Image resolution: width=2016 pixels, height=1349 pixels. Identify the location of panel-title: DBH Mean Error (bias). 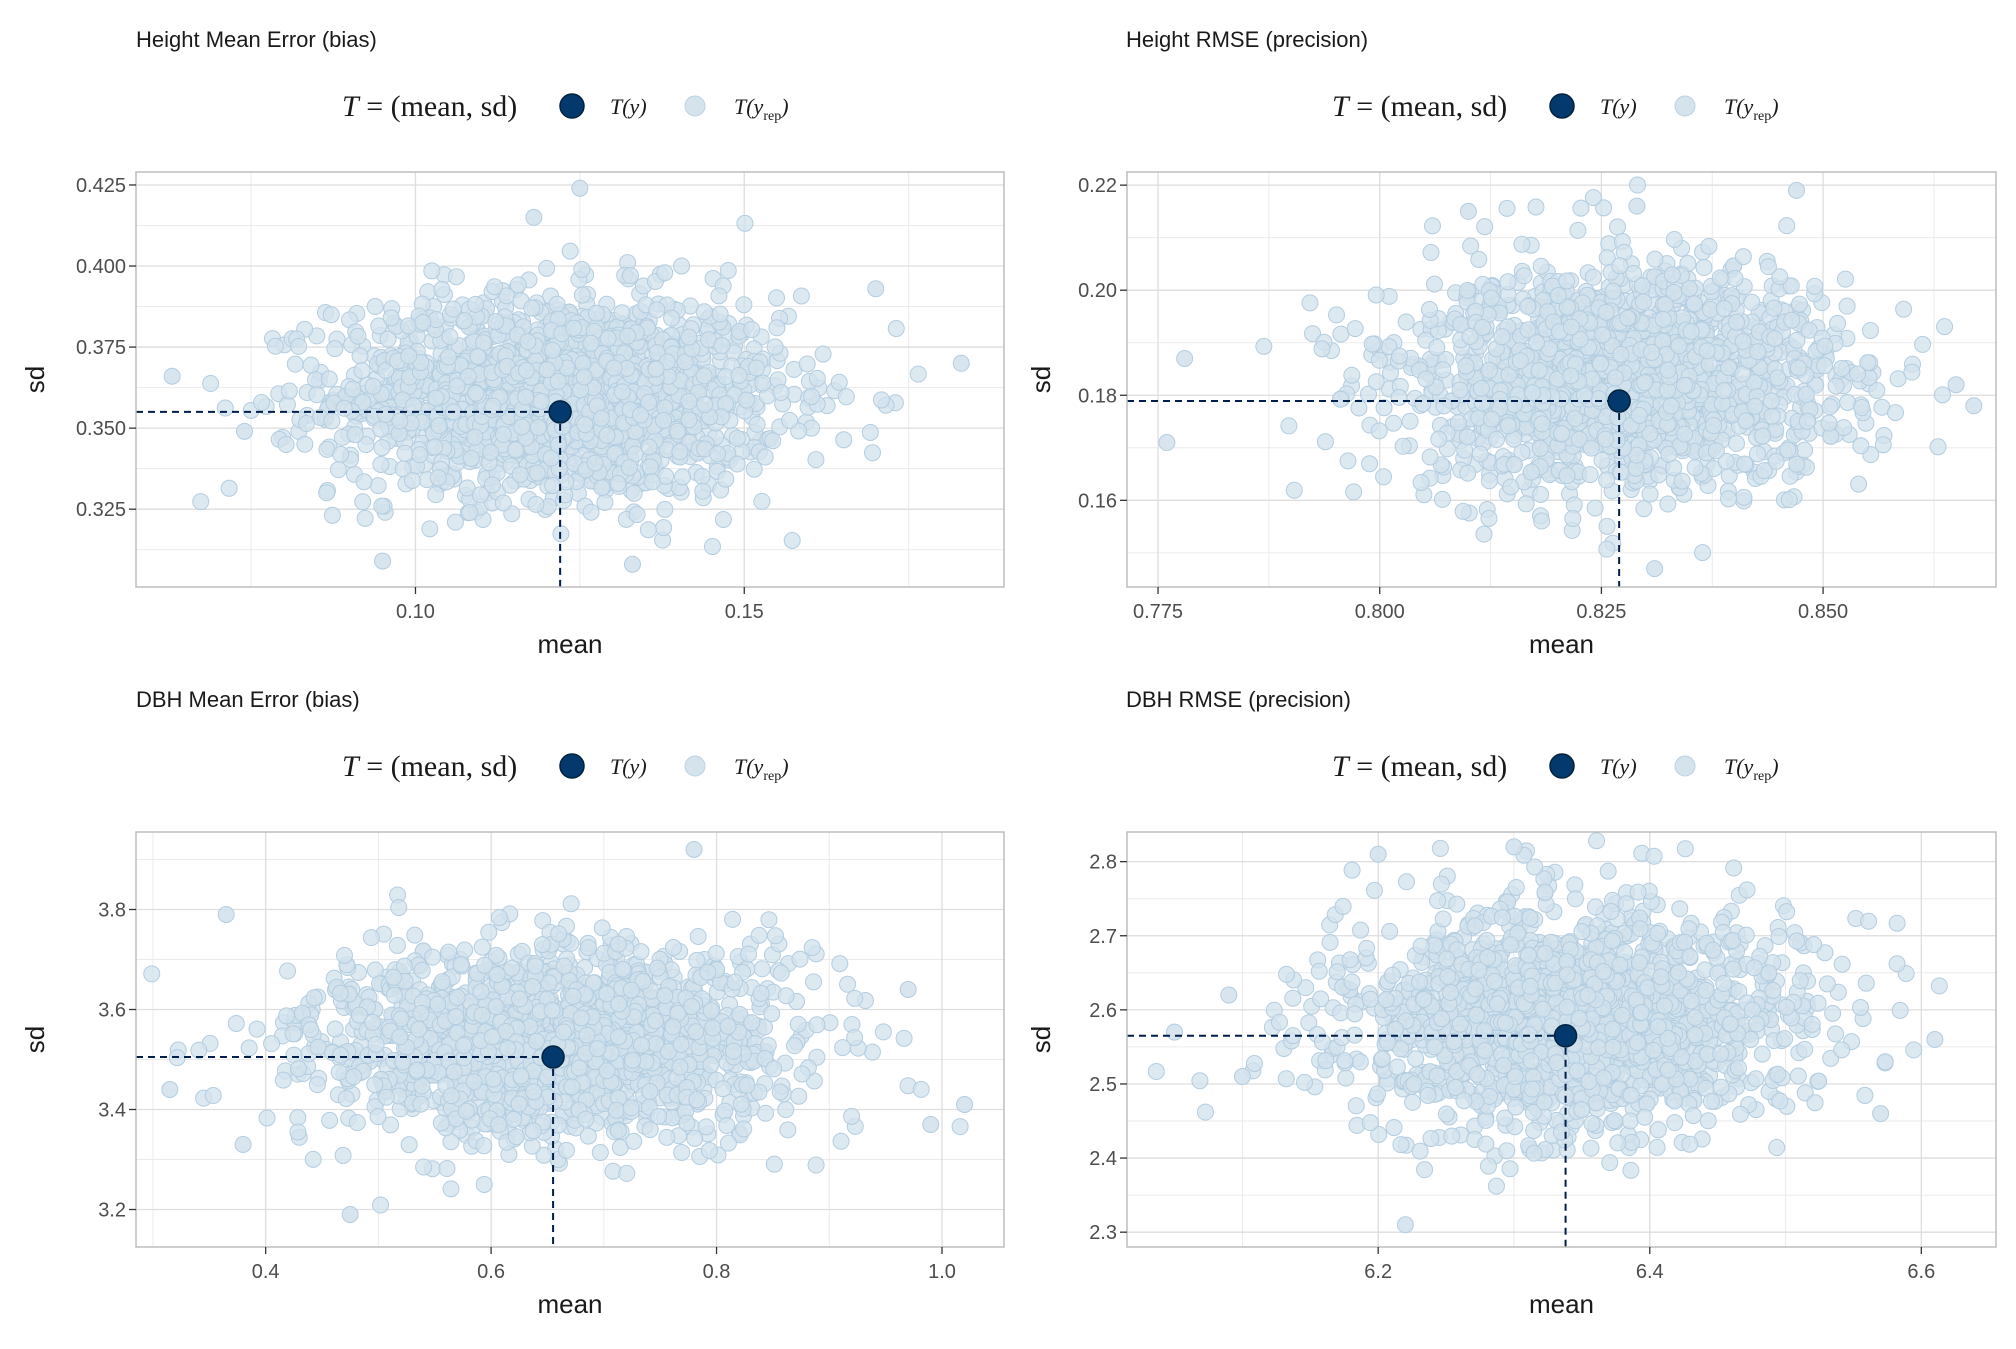
(248, 699).